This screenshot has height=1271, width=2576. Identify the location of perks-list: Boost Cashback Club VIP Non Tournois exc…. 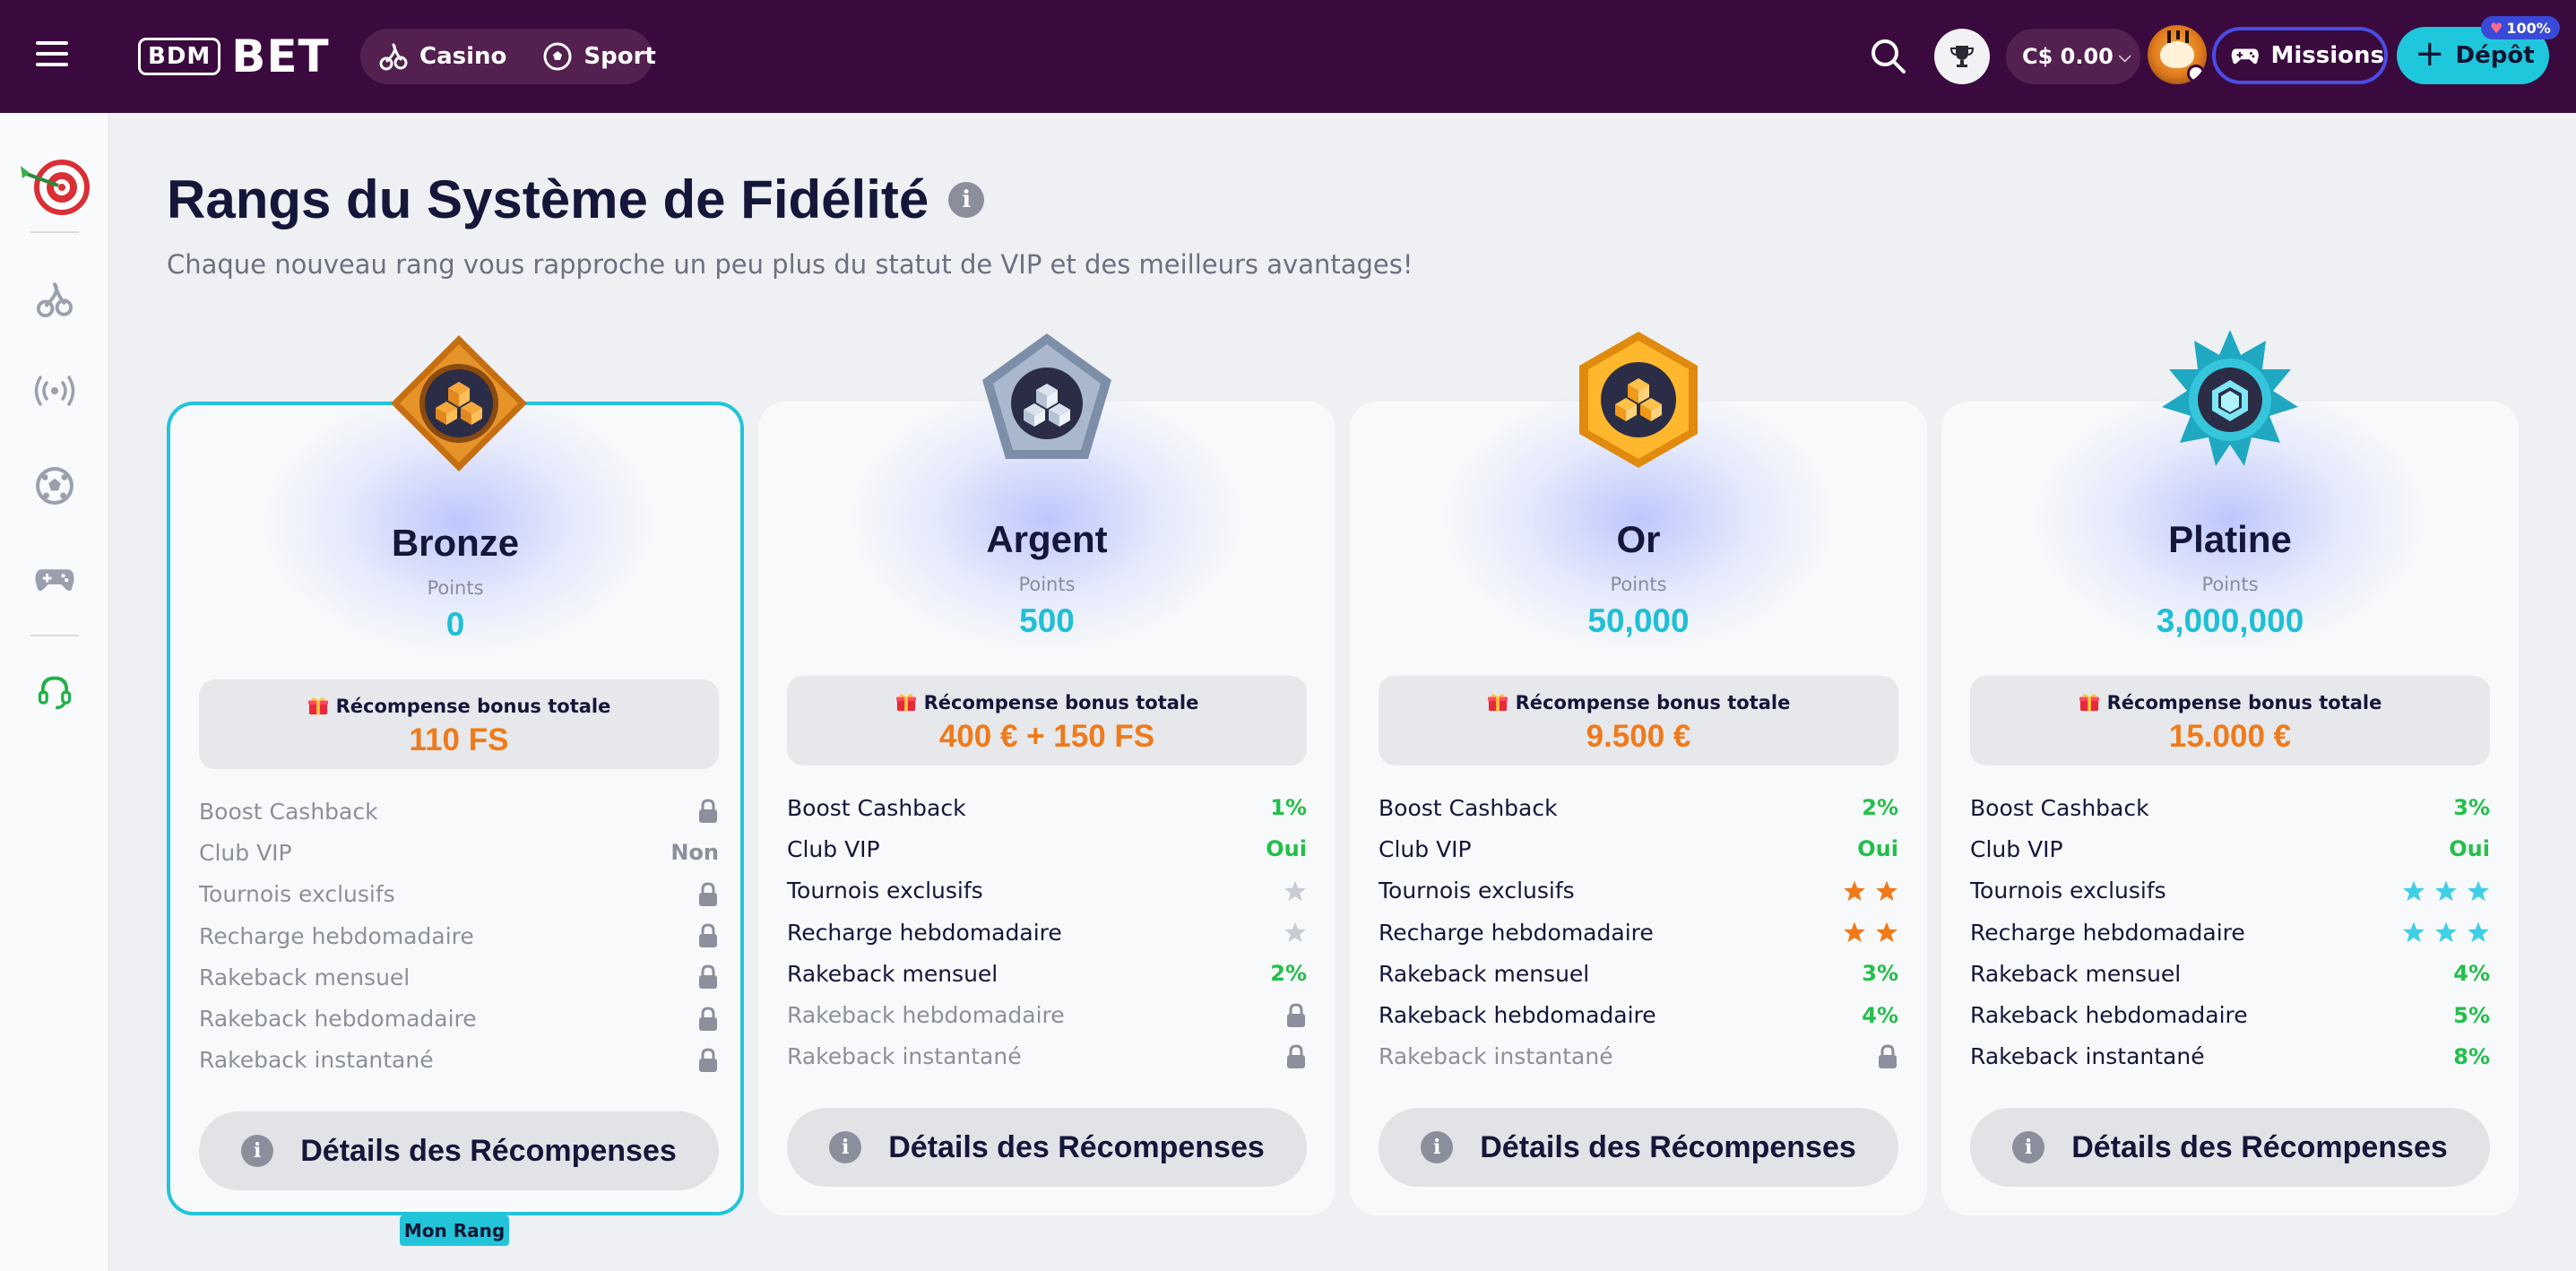
(459, 936).